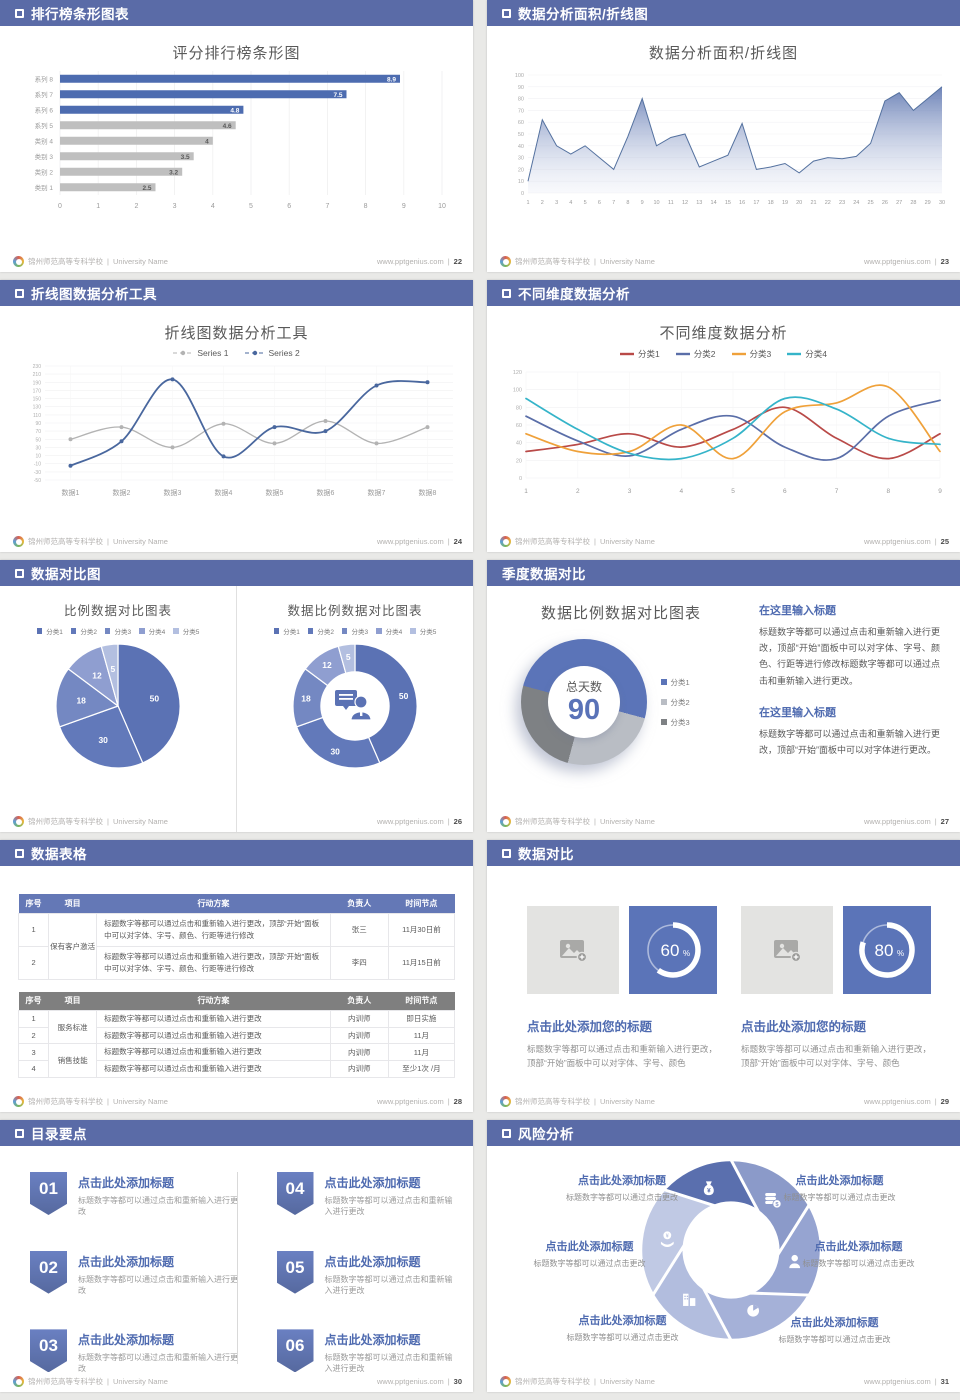 The image size is (960, 1400). Describe the element at coordinates (72, 903) in the screenshot. I see `table-header-cell: 项目` at that location.